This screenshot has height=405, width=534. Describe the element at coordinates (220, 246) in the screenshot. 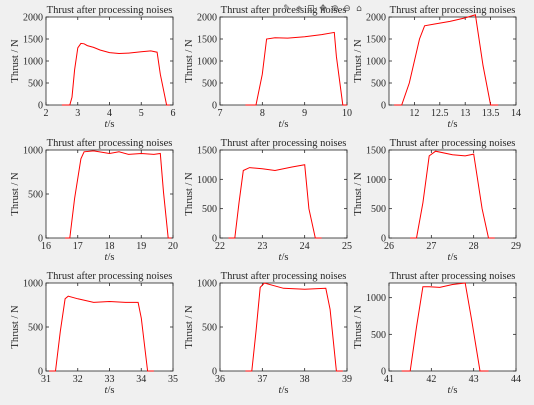

I see `x-tick-label: 22` at that location.